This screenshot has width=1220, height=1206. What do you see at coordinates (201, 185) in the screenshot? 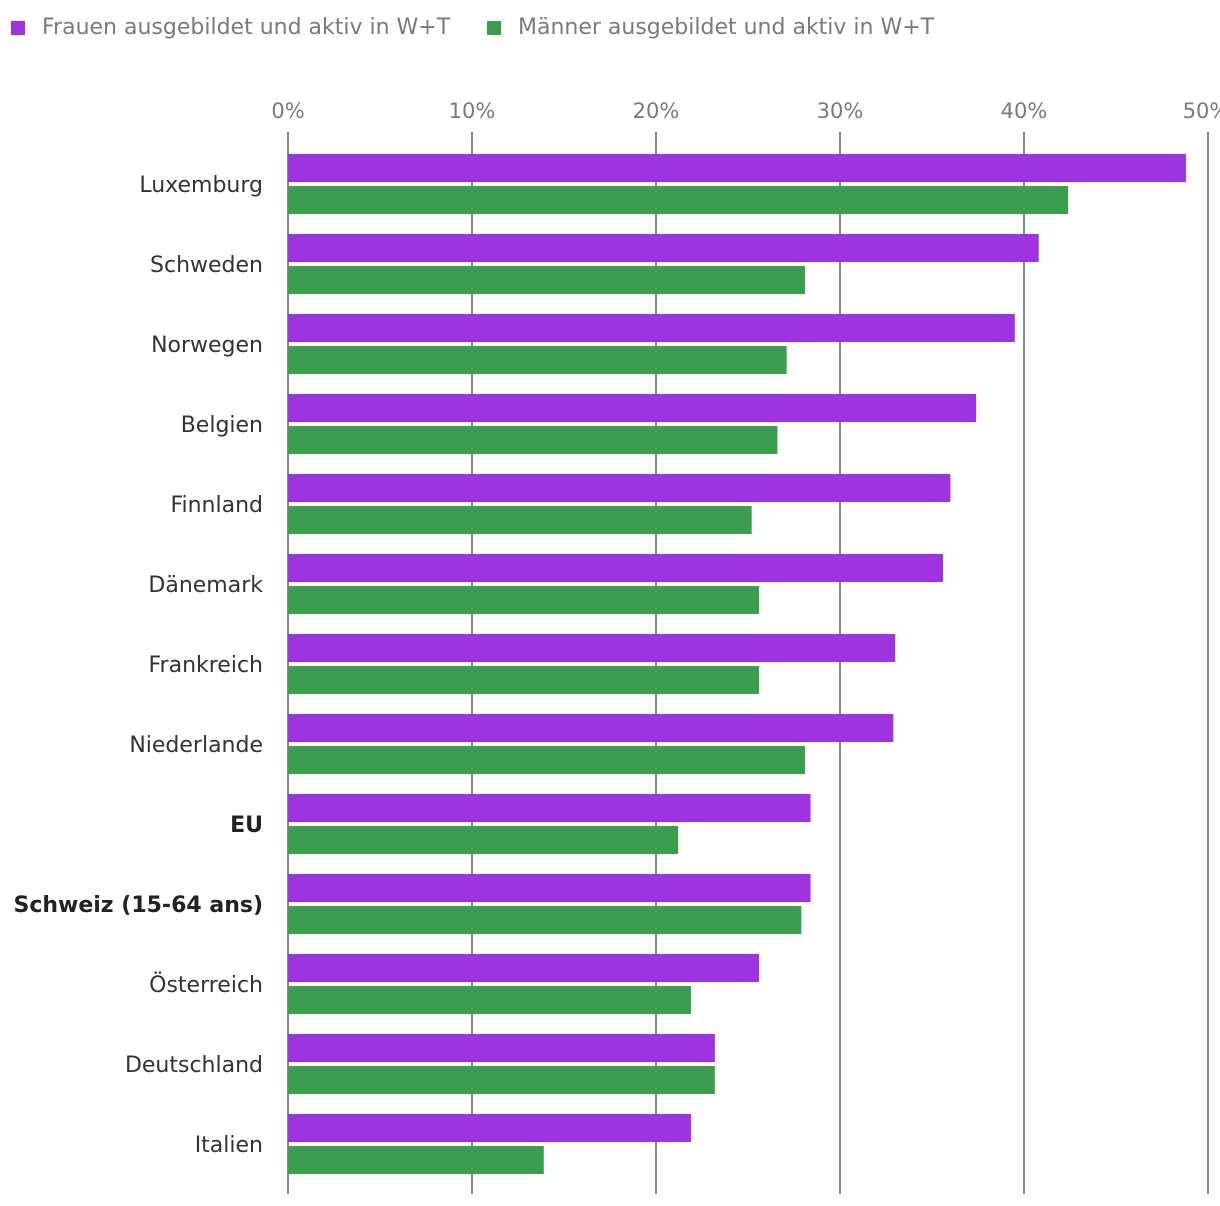
I see `category-label-0: Luxemburg` at bounding box center [201, 185].